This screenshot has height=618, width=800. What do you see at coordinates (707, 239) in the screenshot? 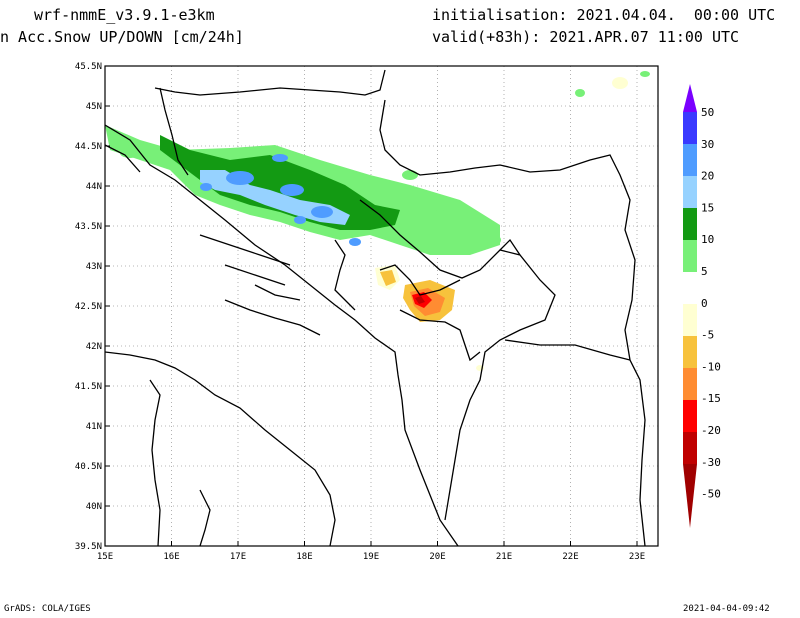
I see `colorbar-label: 10` at bounding box center [707, 239].